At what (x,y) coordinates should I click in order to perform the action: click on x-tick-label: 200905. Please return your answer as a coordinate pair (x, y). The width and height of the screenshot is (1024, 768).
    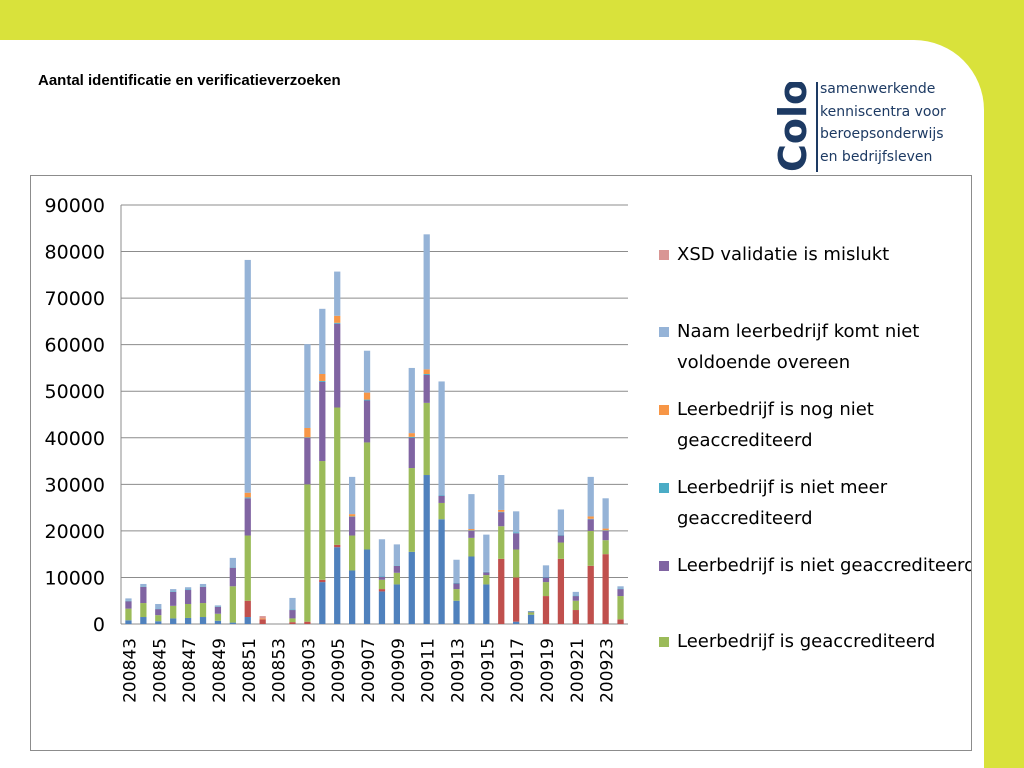
    Looking at the image, I should click on (339, 670).